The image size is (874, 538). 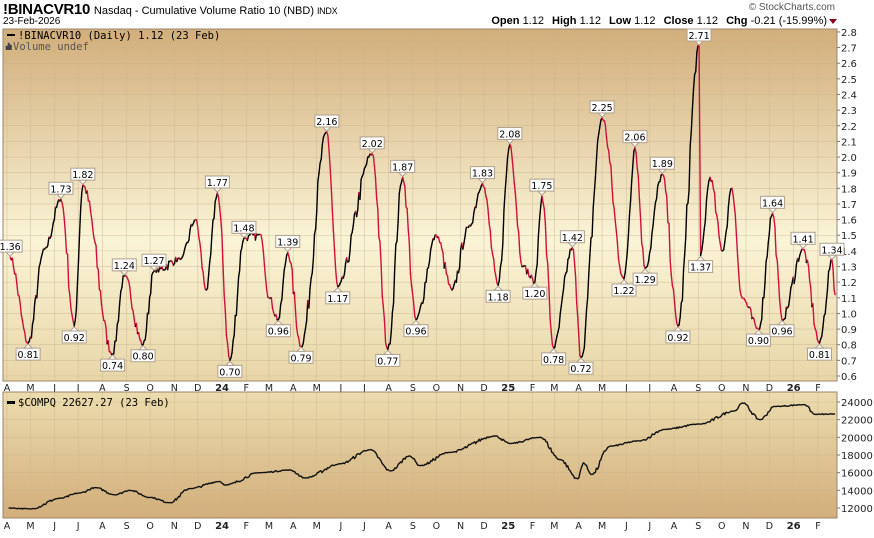 I want to click on point-label: 2.16, so click(x=327, y=123).